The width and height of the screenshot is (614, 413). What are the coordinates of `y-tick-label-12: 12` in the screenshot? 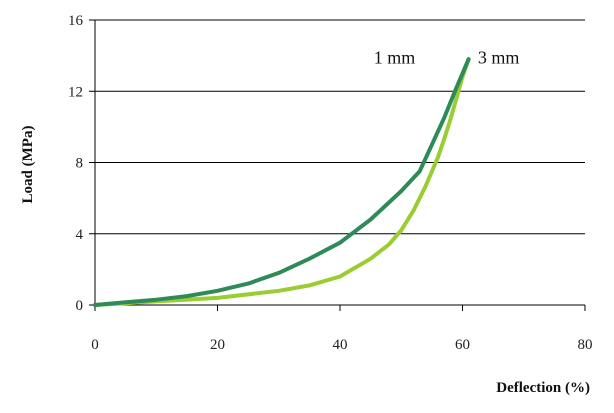 It's located at (75, 92).